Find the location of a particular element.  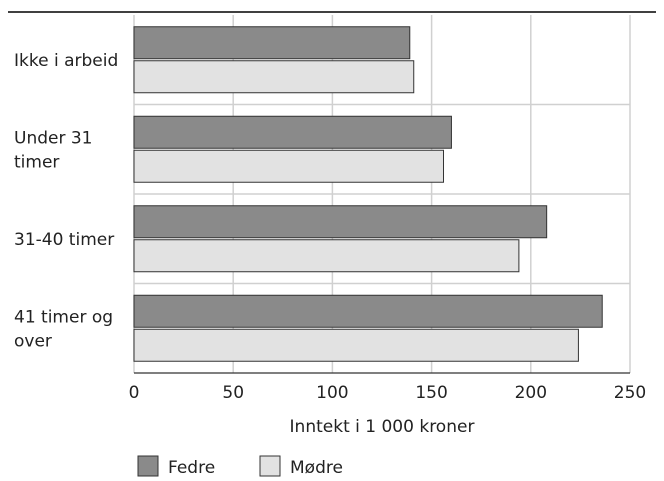

category-label-line: Under 31 is located at coordinates (53, 138).